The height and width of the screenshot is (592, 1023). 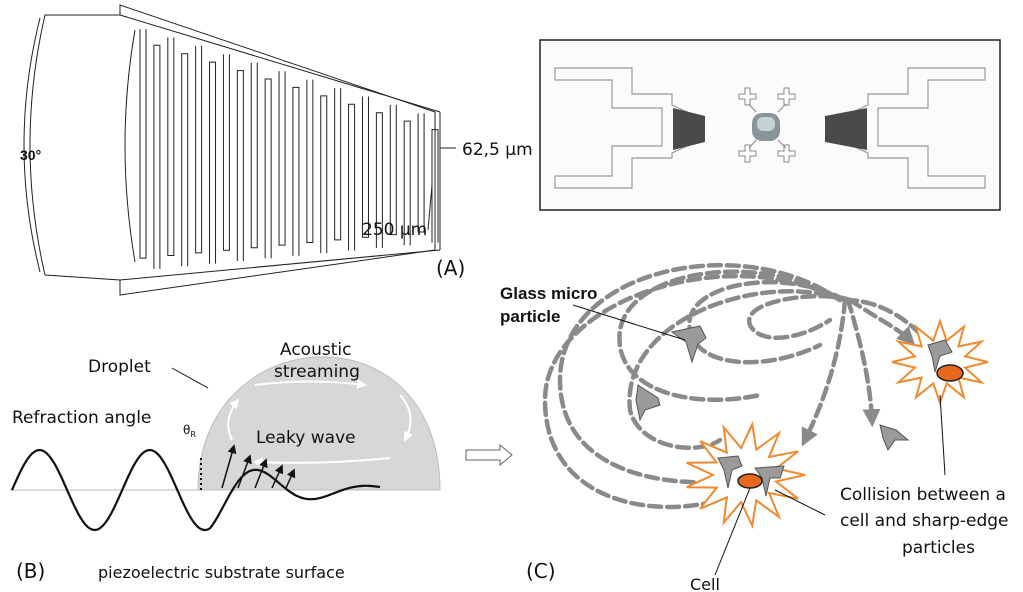 I want to click on streaming-left-arrow, so click(x=233, y=419).